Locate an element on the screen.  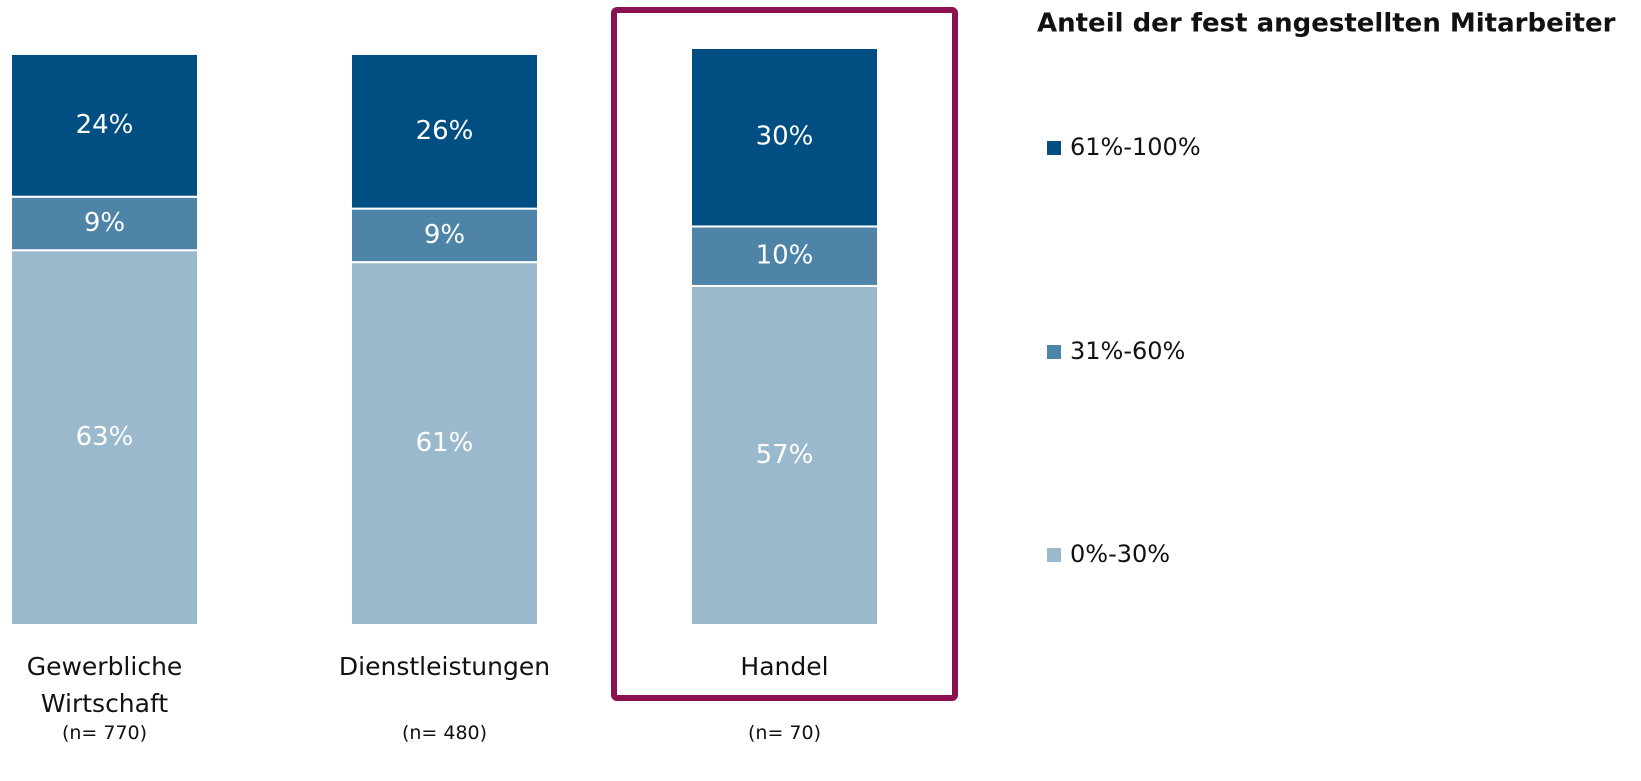
value-label: 63% is located at coordinates (105, 437).